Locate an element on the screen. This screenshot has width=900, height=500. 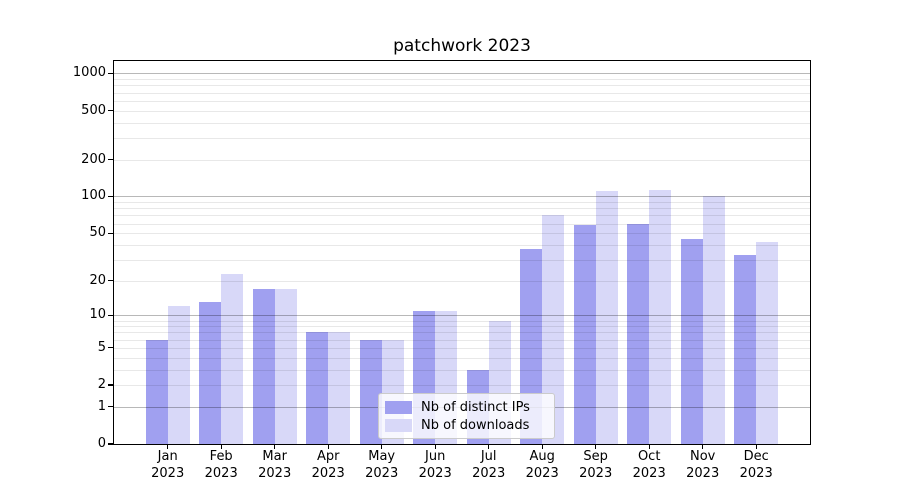
y-tick-label-500: 500 is located at coordinates (93, 110).